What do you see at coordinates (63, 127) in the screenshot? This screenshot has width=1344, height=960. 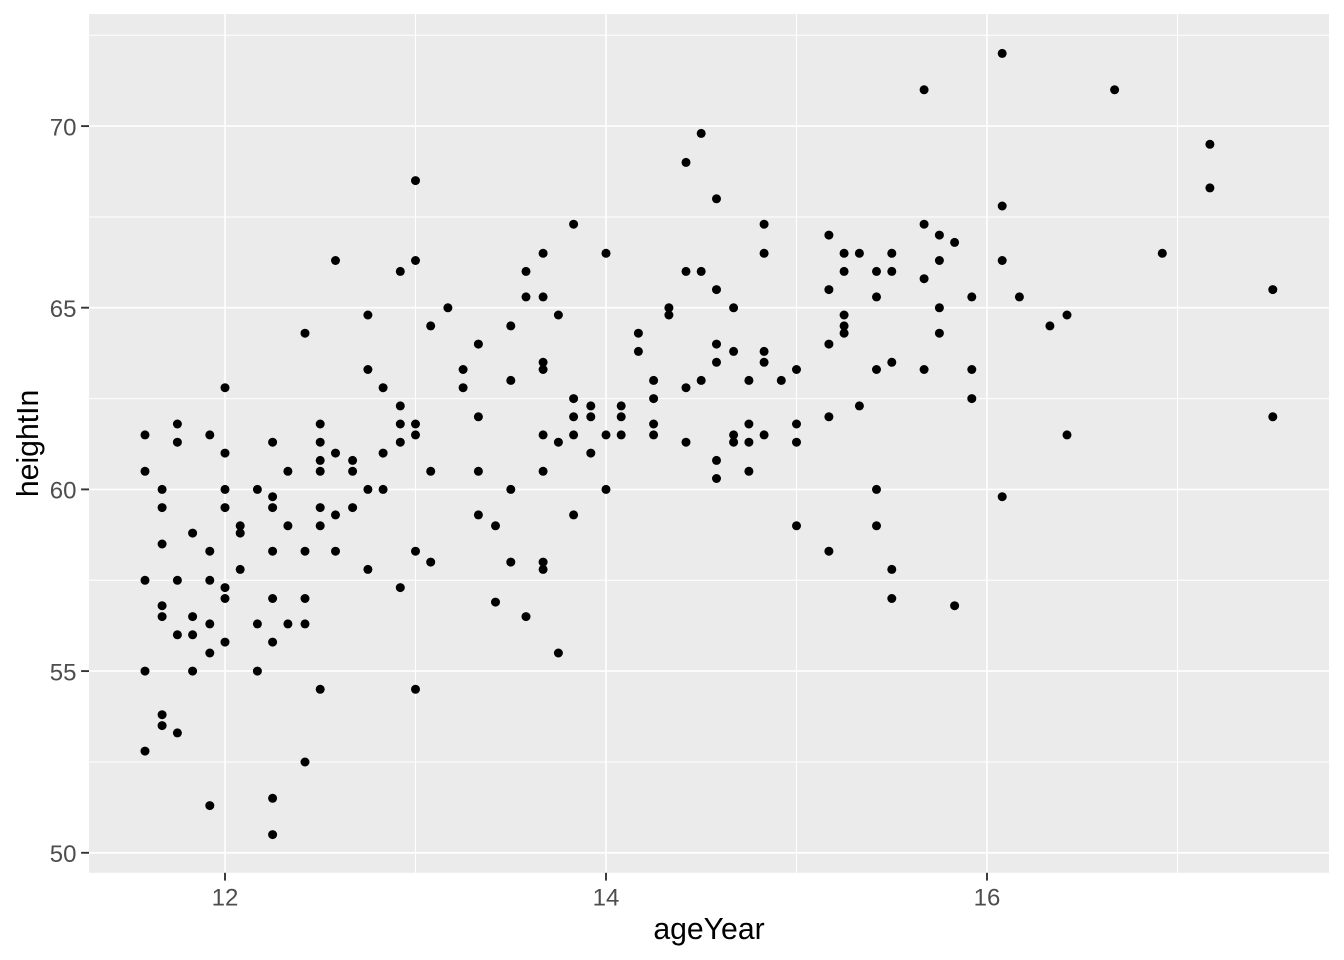 I see `svg-text: 70` at bounding box center [63, 127].